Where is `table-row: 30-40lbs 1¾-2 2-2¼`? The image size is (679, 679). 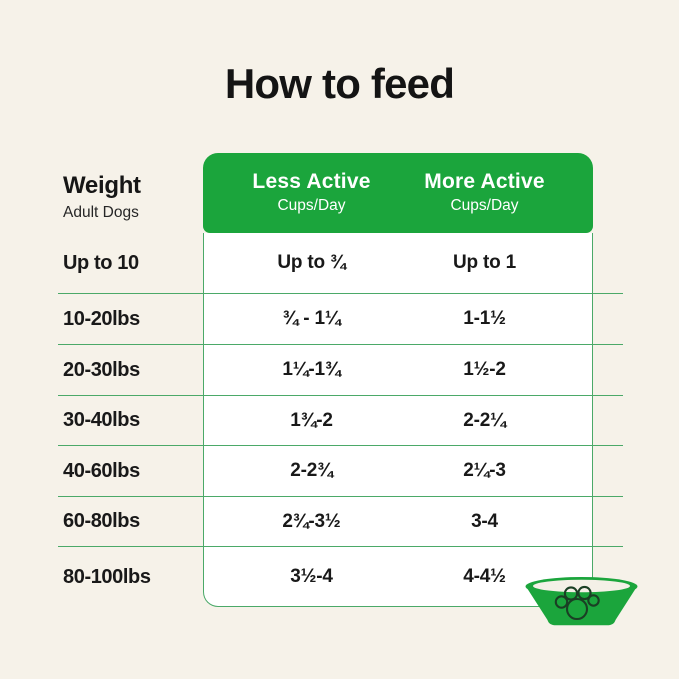 table-row: 30-40lbs 1¾-2 2-2¼ is located at coordinates (340, 421).